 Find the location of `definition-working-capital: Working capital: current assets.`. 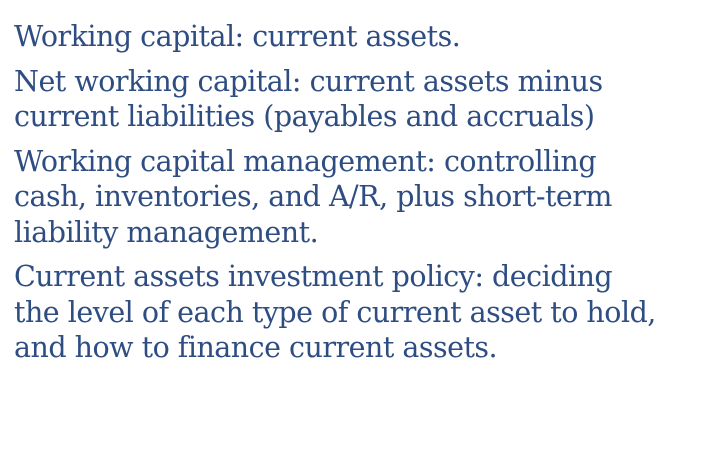

definition-working-capital: Working capital: current assets. is located at coordinates (364, 37).